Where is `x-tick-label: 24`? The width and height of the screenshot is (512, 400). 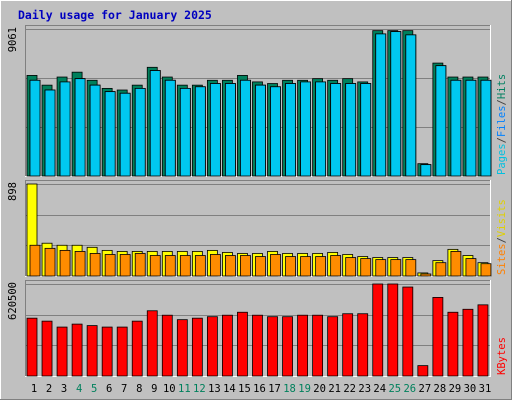
x-tick-label: 24 is located at coordinates (379, 389).